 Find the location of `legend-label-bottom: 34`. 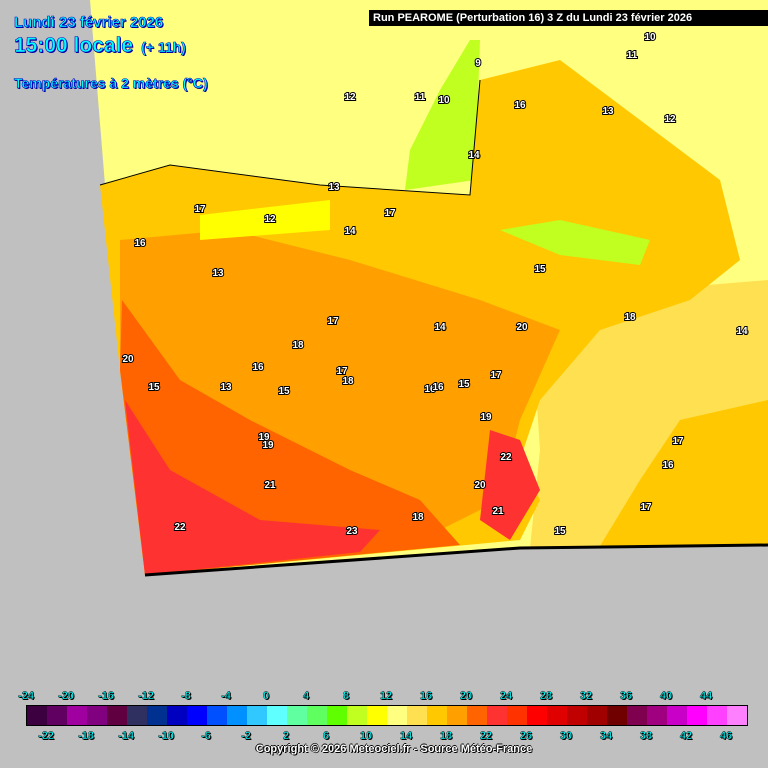

legend-label-bottom: 34 is located at coordinates (606, 736).